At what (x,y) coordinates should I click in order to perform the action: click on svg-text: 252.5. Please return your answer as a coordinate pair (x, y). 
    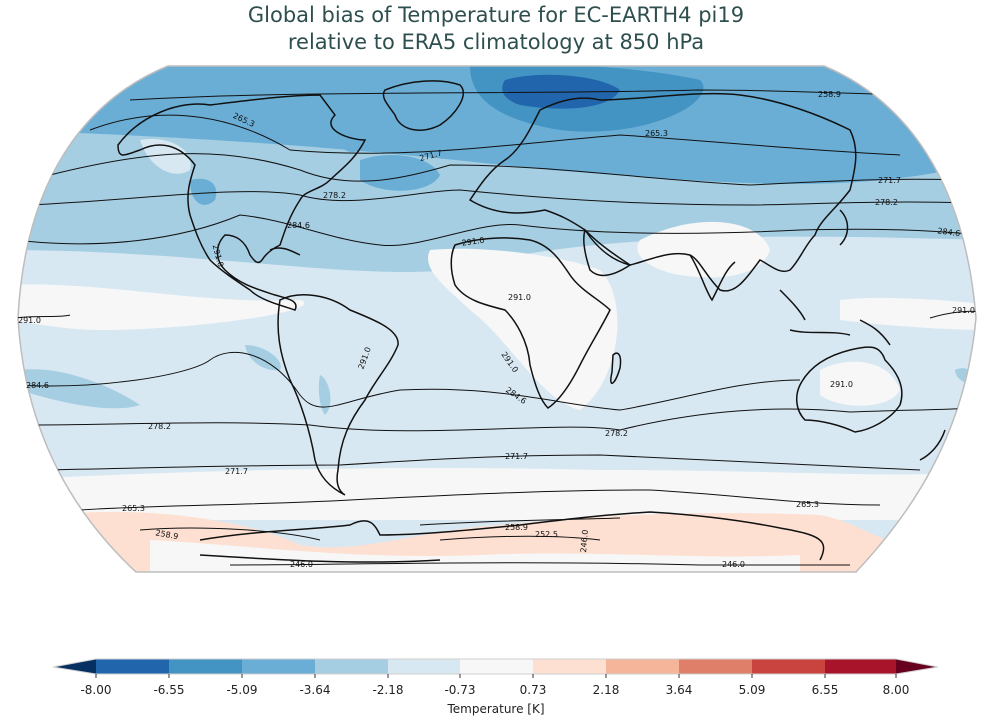
    Looking at the image, I should click on (546, 534).